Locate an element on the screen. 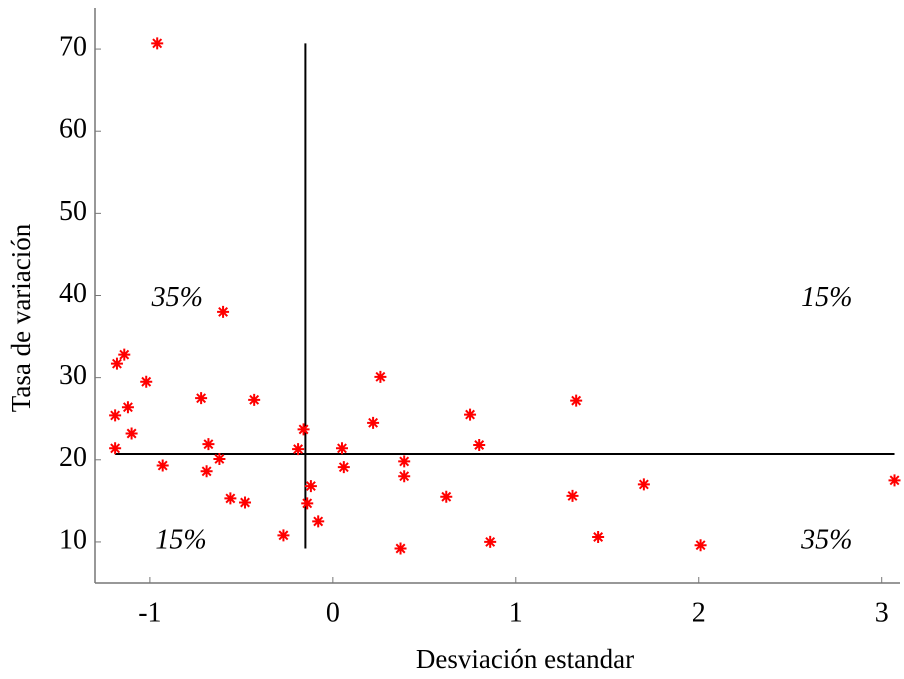 The image size is (904, 679). y-tick-label: 70 is located at coordinates (73, 46).